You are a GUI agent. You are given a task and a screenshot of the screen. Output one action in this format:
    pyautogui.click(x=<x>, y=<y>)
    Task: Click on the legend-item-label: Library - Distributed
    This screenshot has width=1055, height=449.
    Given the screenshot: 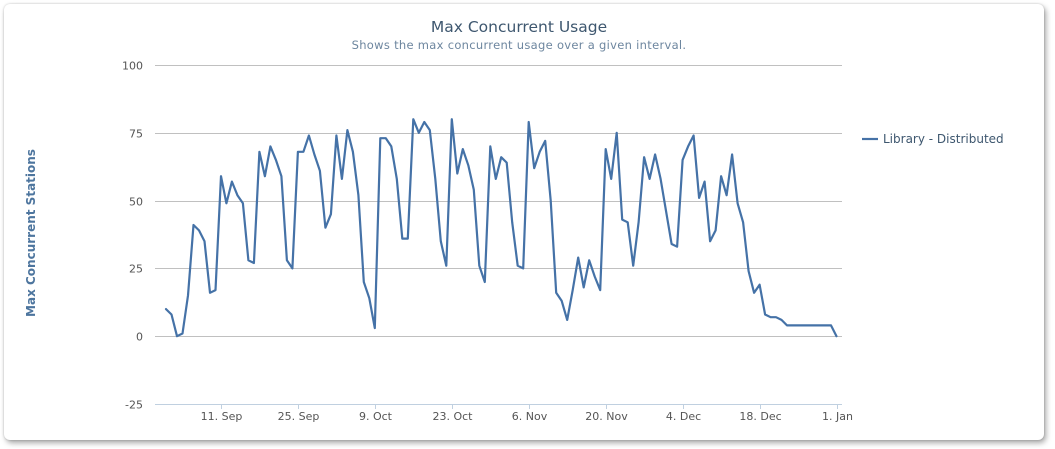 What is the action you would take?
    pyautogui.click(x=943, y=139)
    